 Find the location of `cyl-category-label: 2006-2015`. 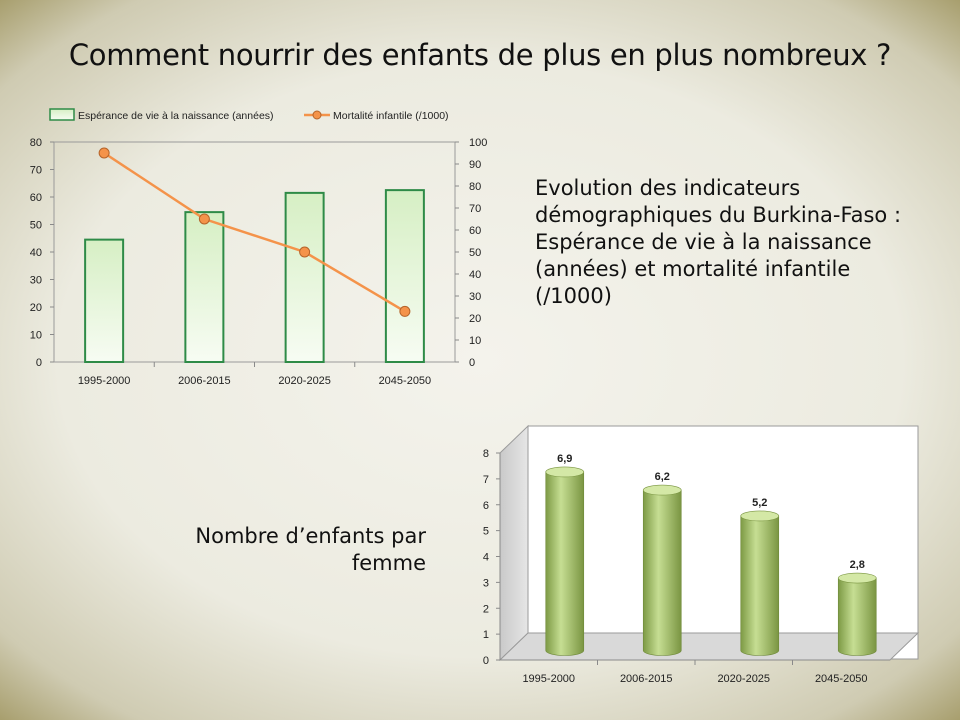

cyl-category-label: 2006-2015 is located at coordinates (646, 679).